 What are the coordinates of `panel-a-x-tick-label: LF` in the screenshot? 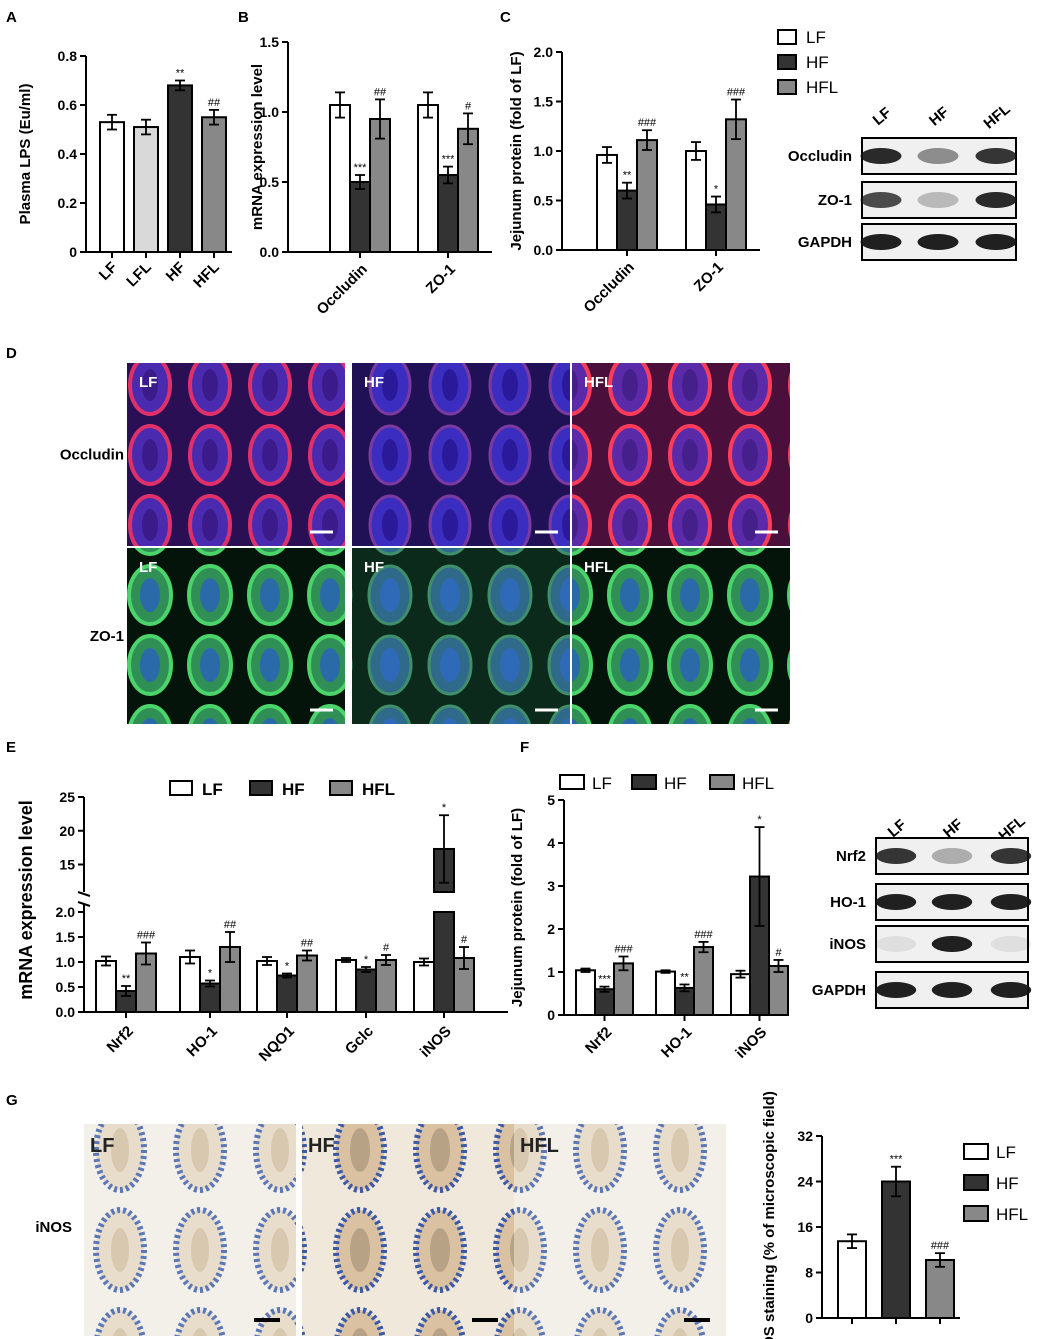 It's located at (108, 271).